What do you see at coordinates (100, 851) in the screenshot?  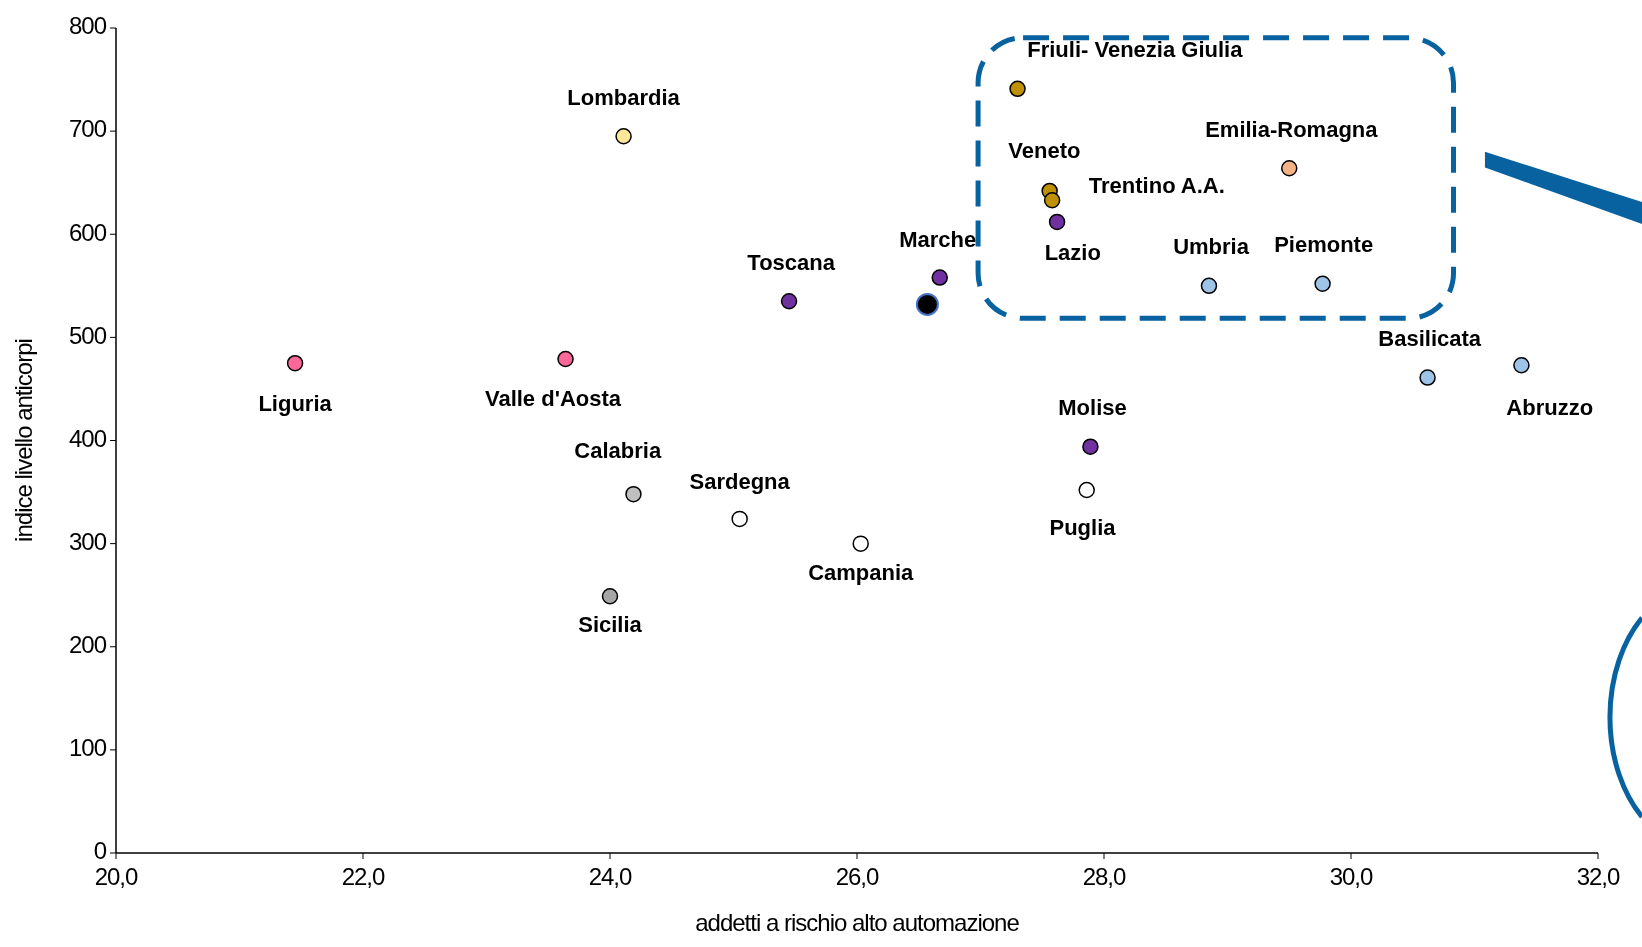 I see `y-tick-label: 0` at bounding box center [100, 851].